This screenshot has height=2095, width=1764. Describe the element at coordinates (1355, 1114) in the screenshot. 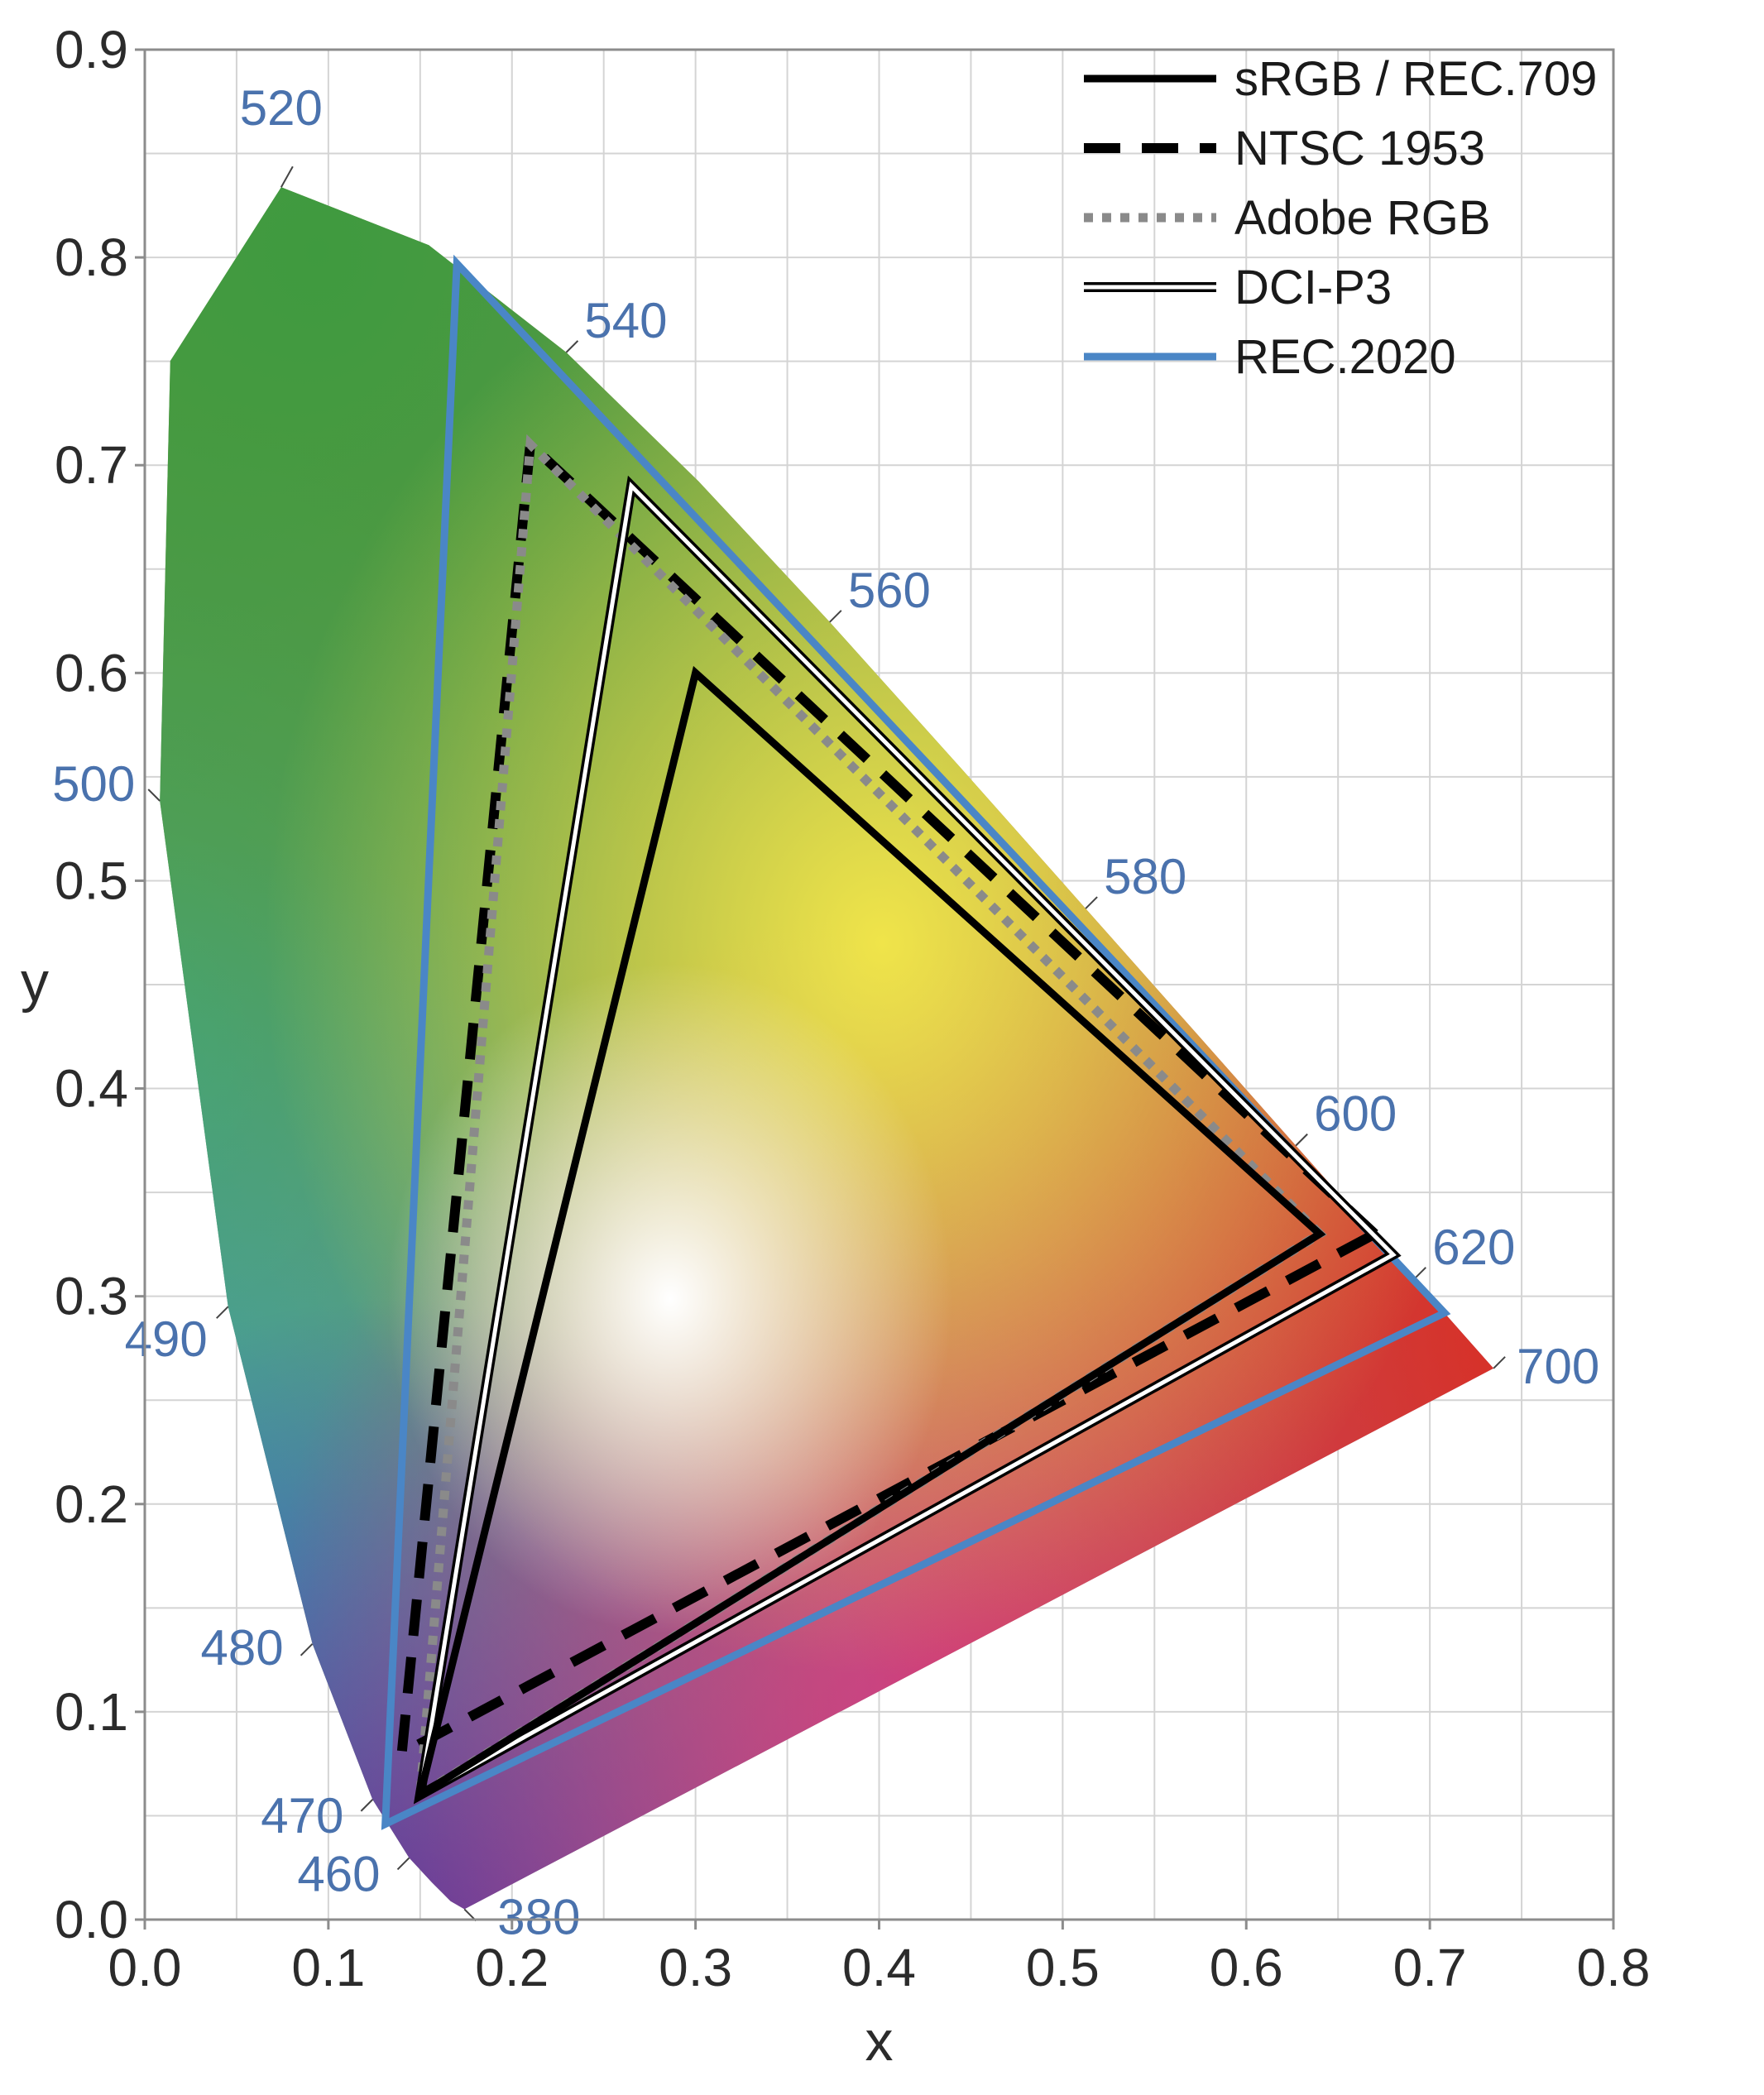

I see `wavelength-label: 600` at that location.